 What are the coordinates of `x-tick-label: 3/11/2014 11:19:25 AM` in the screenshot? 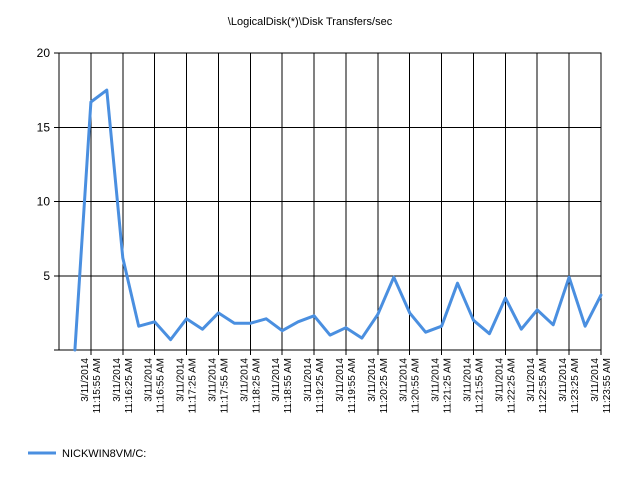 It's located at (314, 386).